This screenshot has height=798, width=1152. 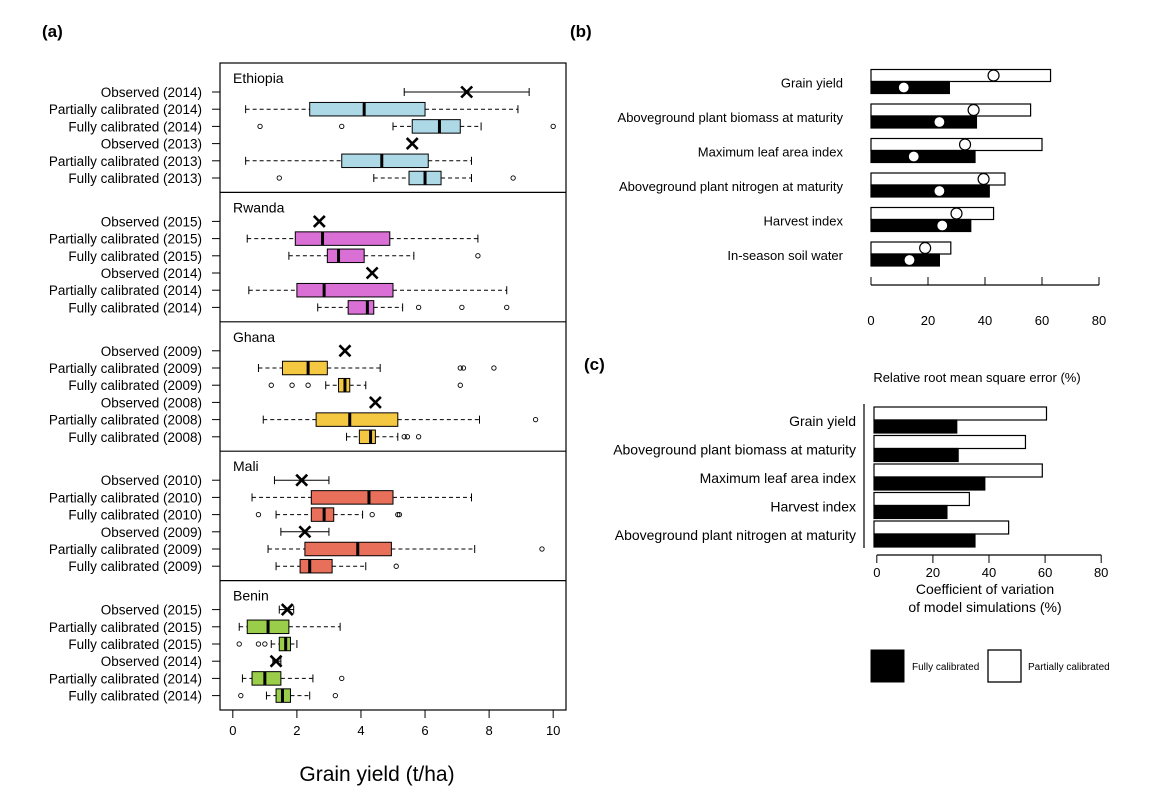 I want to click on panel-a-xlabel: Grain yield (t/ha), so click(x=376, y=774).